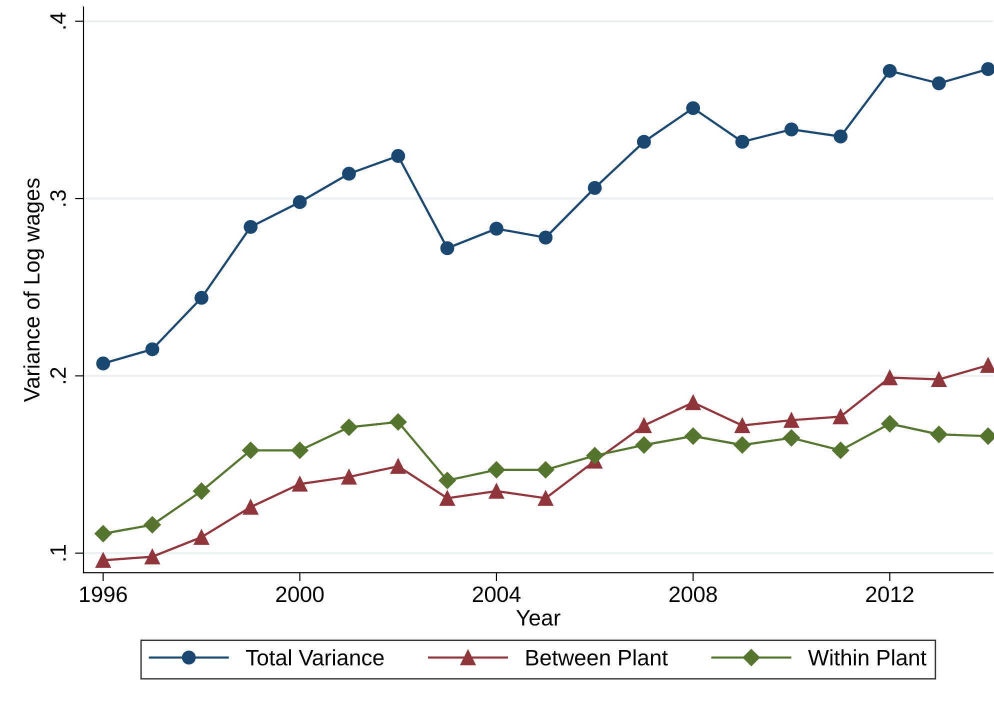 The width and height of the screenshot is (994, 707). Describe the element at coordinates (58, 20) in the screenshot. I see `y-tick-label: .4` at that location.